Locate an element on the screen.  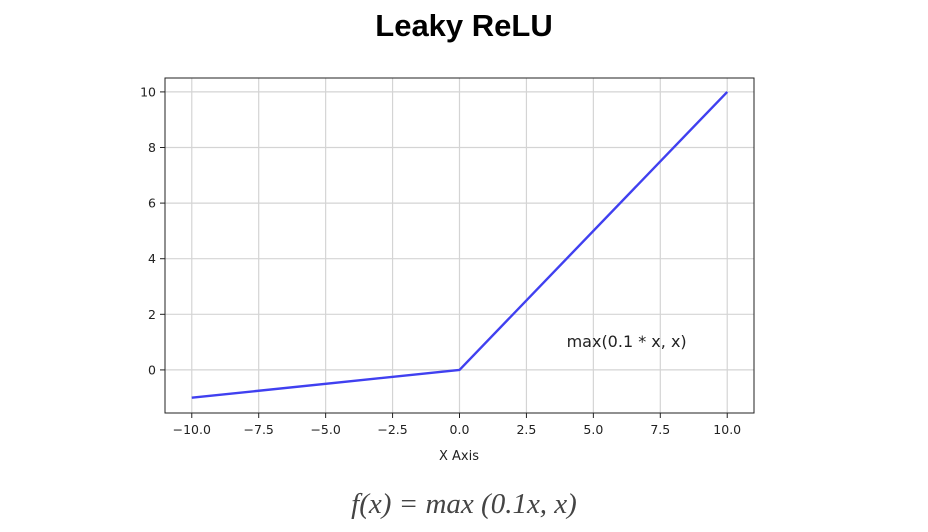
y-tick-label: 10 is located at coordinates (148, 91).